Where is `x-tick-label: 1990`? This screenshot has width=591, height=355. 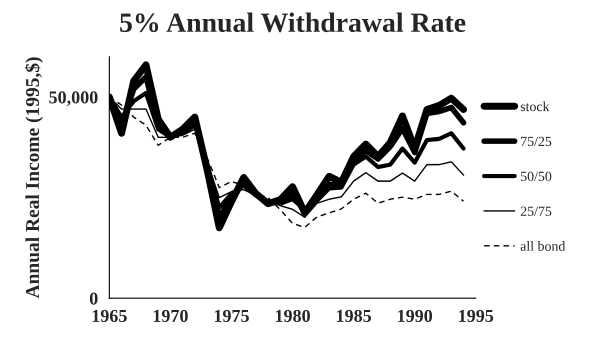 x-tick-label: 1990 is located at coordinates (415, 316).